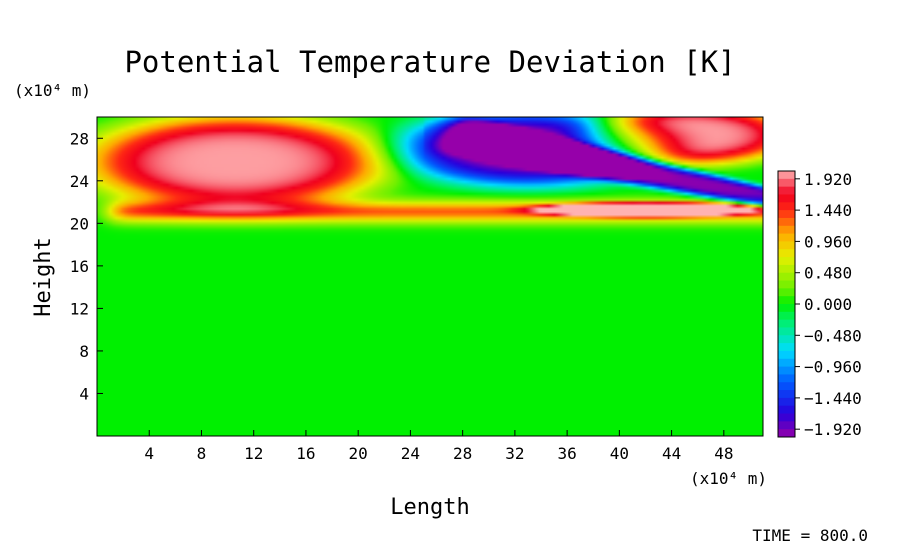 Image resolution: width=904 pixels, height=544 pixels. What do you see at coordinates (358, 453) in the screenshot?
I see `x-tick-label: 20` at bounding box center [358, 453].